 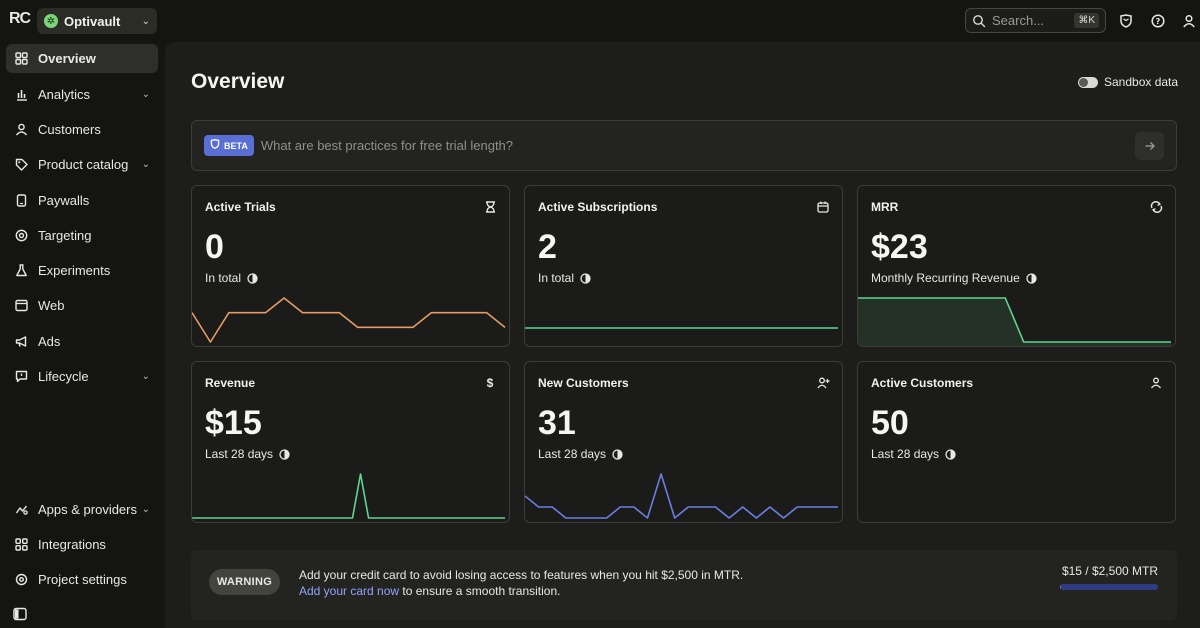 What do you see at coordinates (21, 165) in the screenshot?
I see `tag-icon` at bounding box center [21, 165].